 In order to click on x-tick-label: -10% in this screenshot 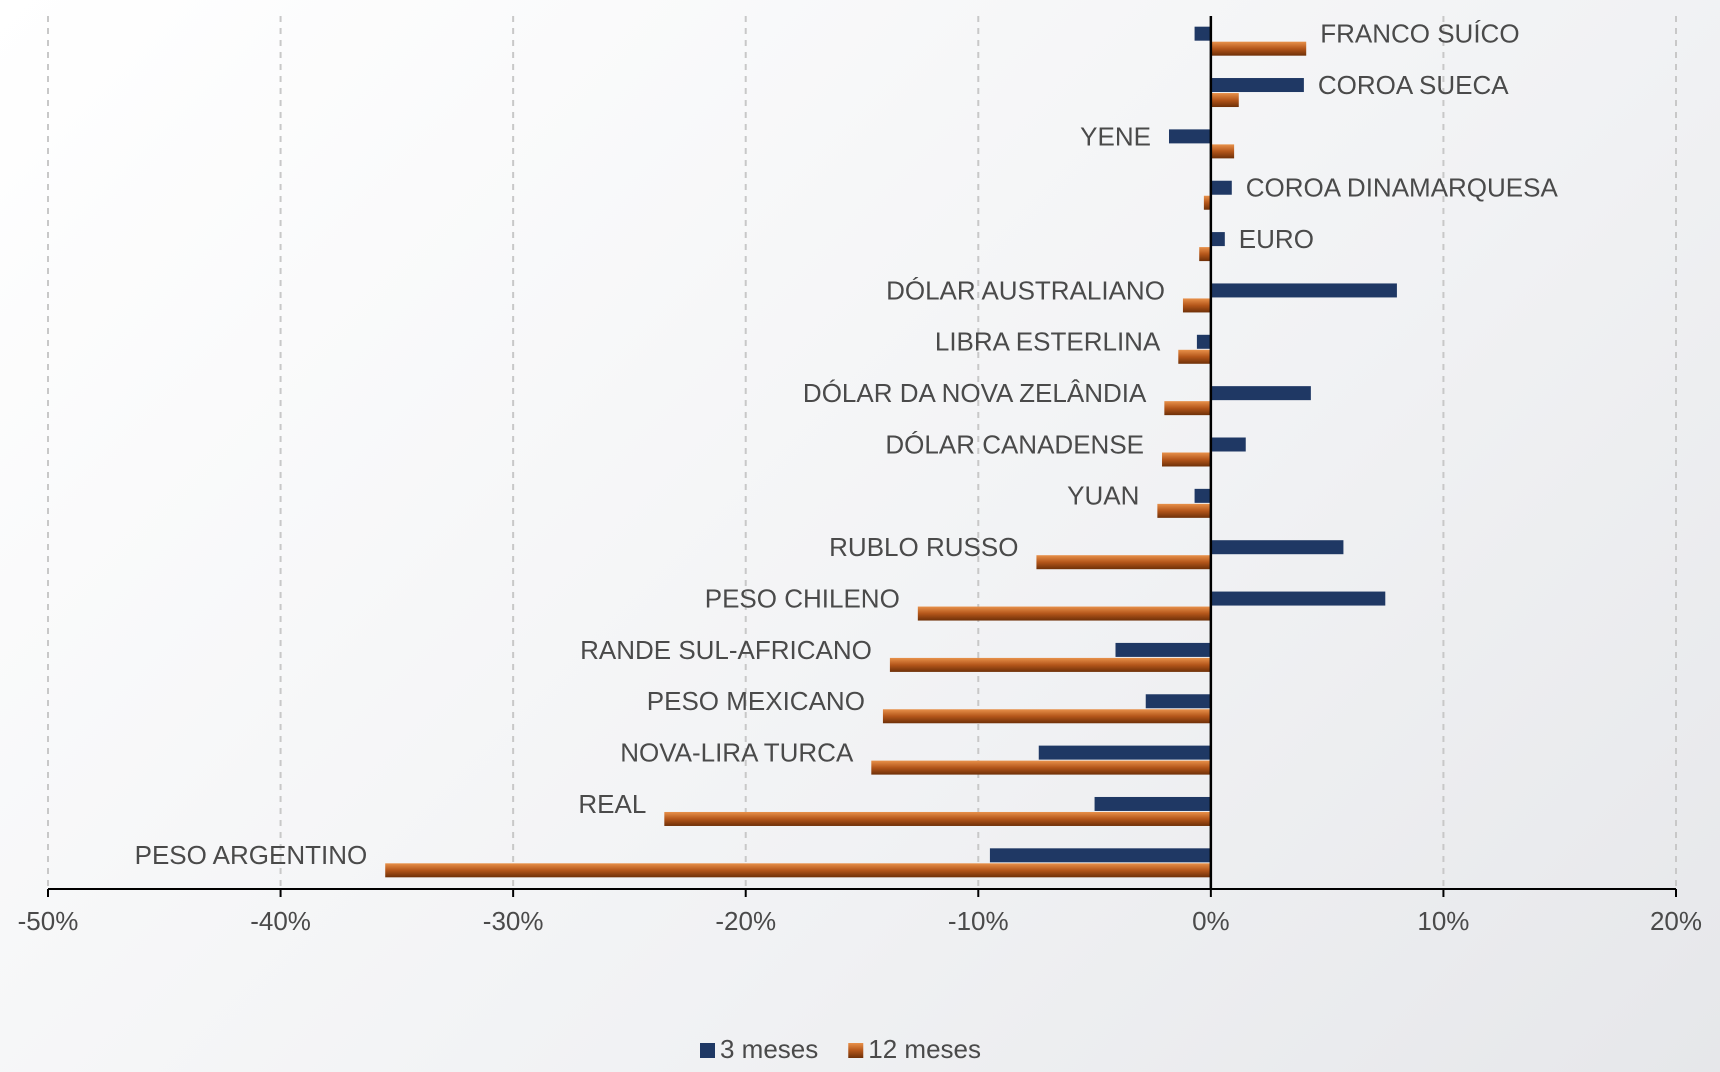, I will do `click(978, 921)`.